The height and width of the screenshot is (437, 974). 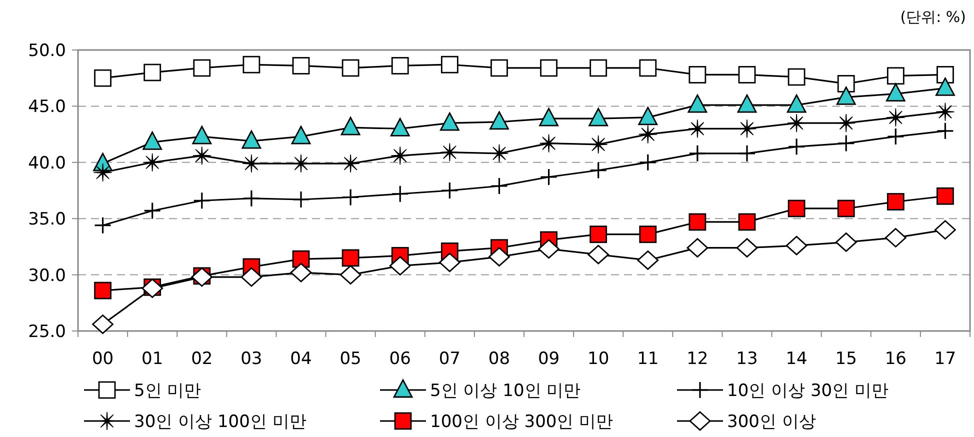 I want to click on x-tick-label: 05, so click(x=351, y=359).